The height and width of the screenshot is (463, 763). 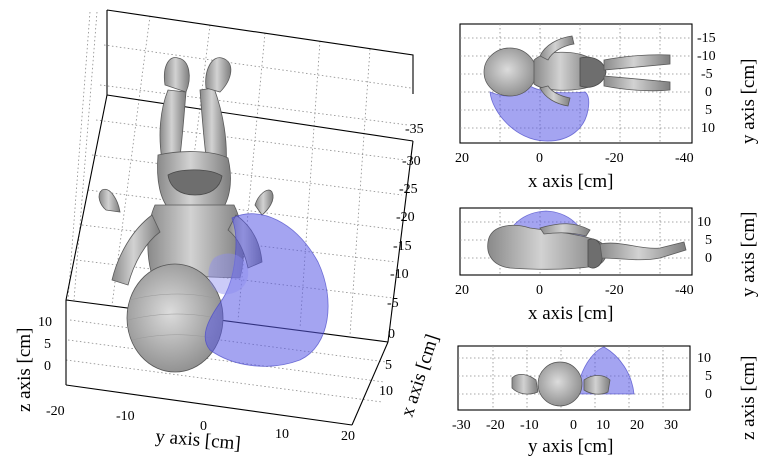 I want to click on side-view-y-tick: 10, so click(x=704, y=222).